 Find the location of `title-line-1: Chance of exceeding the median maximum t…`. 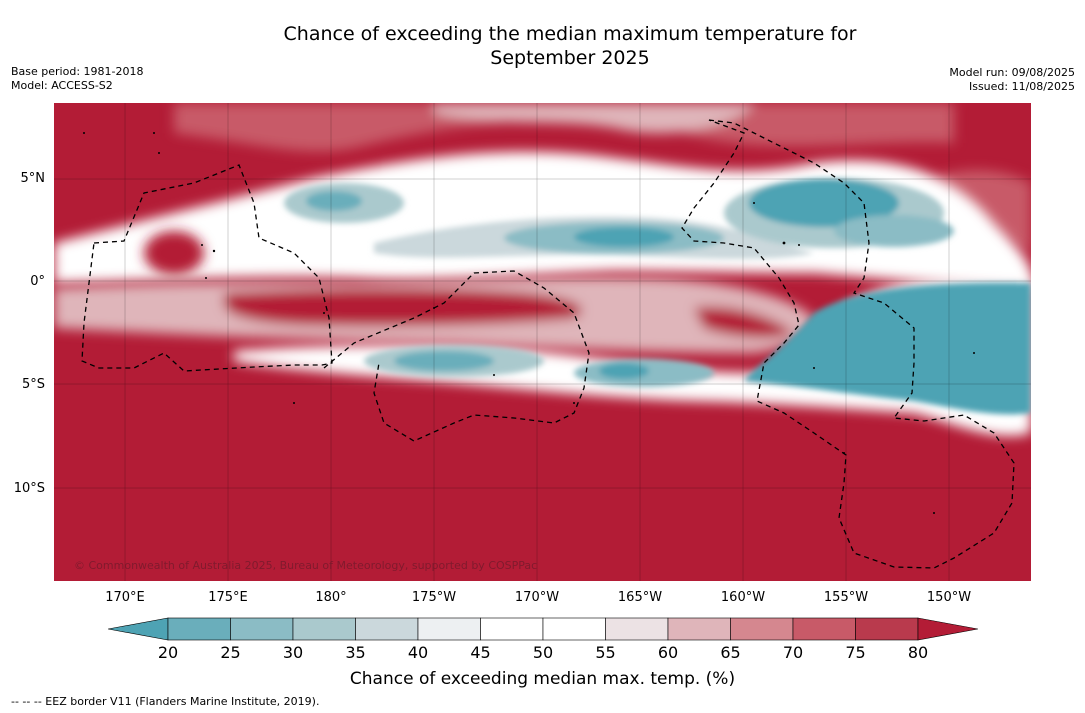

title-line-1: Chance of exceeding the median maximum t… is located at coordinates (570, 34).